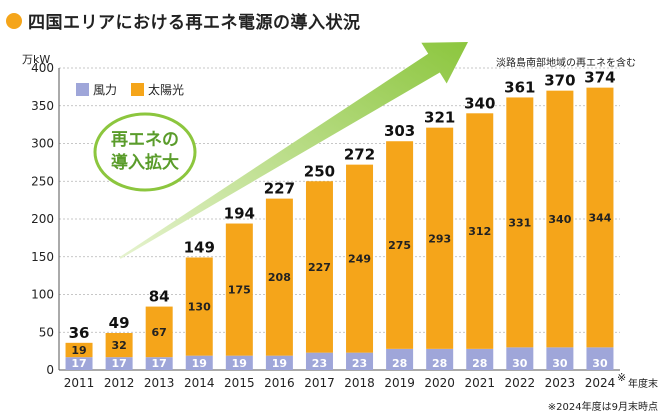 The image size is (670, 418). What do you see at coordinates (559, 81) in the screenshot?
I see `data-label-total: 370` at bounding box center [559, 81].